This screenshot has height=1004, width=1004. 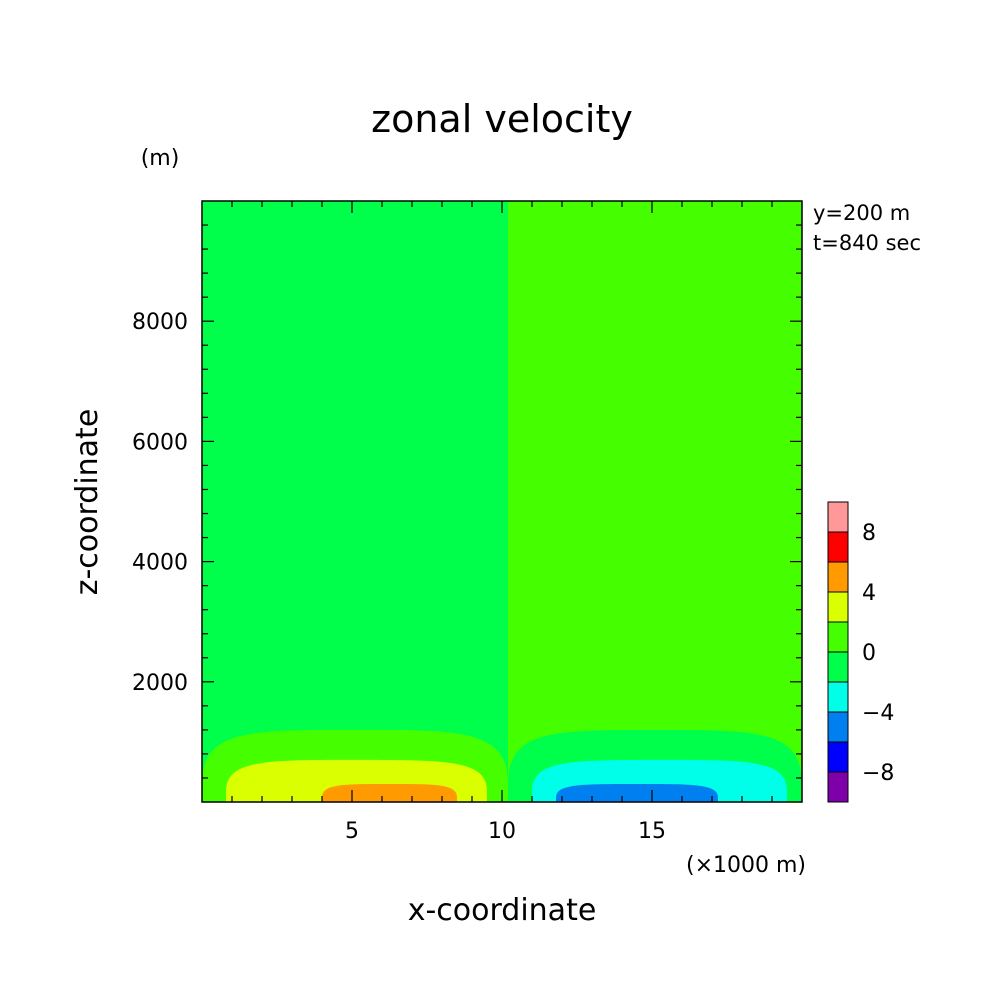 What do you see at coordinates (867, 243) in the screenshot?
I see `annotation-t: t=840 sec` at bounding box center [867, 243].